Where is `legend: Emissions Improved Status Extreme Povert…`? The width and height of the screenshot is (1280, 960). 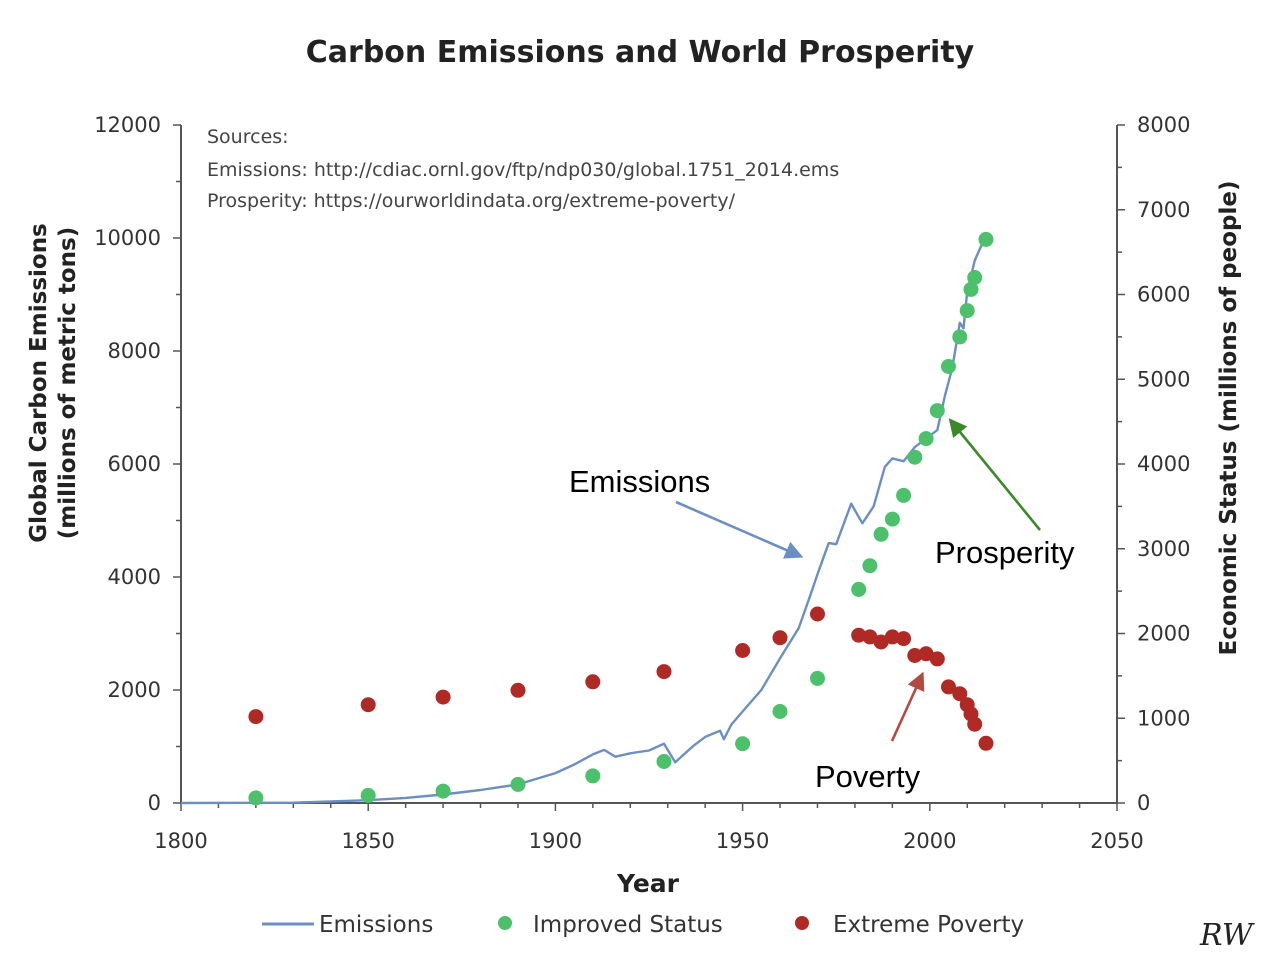 legend: Emissions Improved Status Extreme Povert… is located at coordinates (643, 925).